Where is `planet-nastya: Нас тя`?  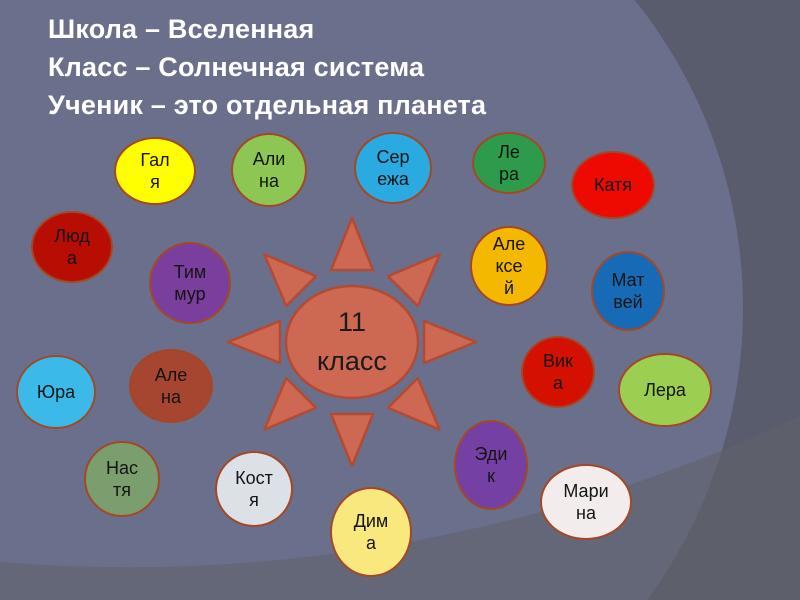
planet-nastya: Нас тя is located at coordinates (122, 479).